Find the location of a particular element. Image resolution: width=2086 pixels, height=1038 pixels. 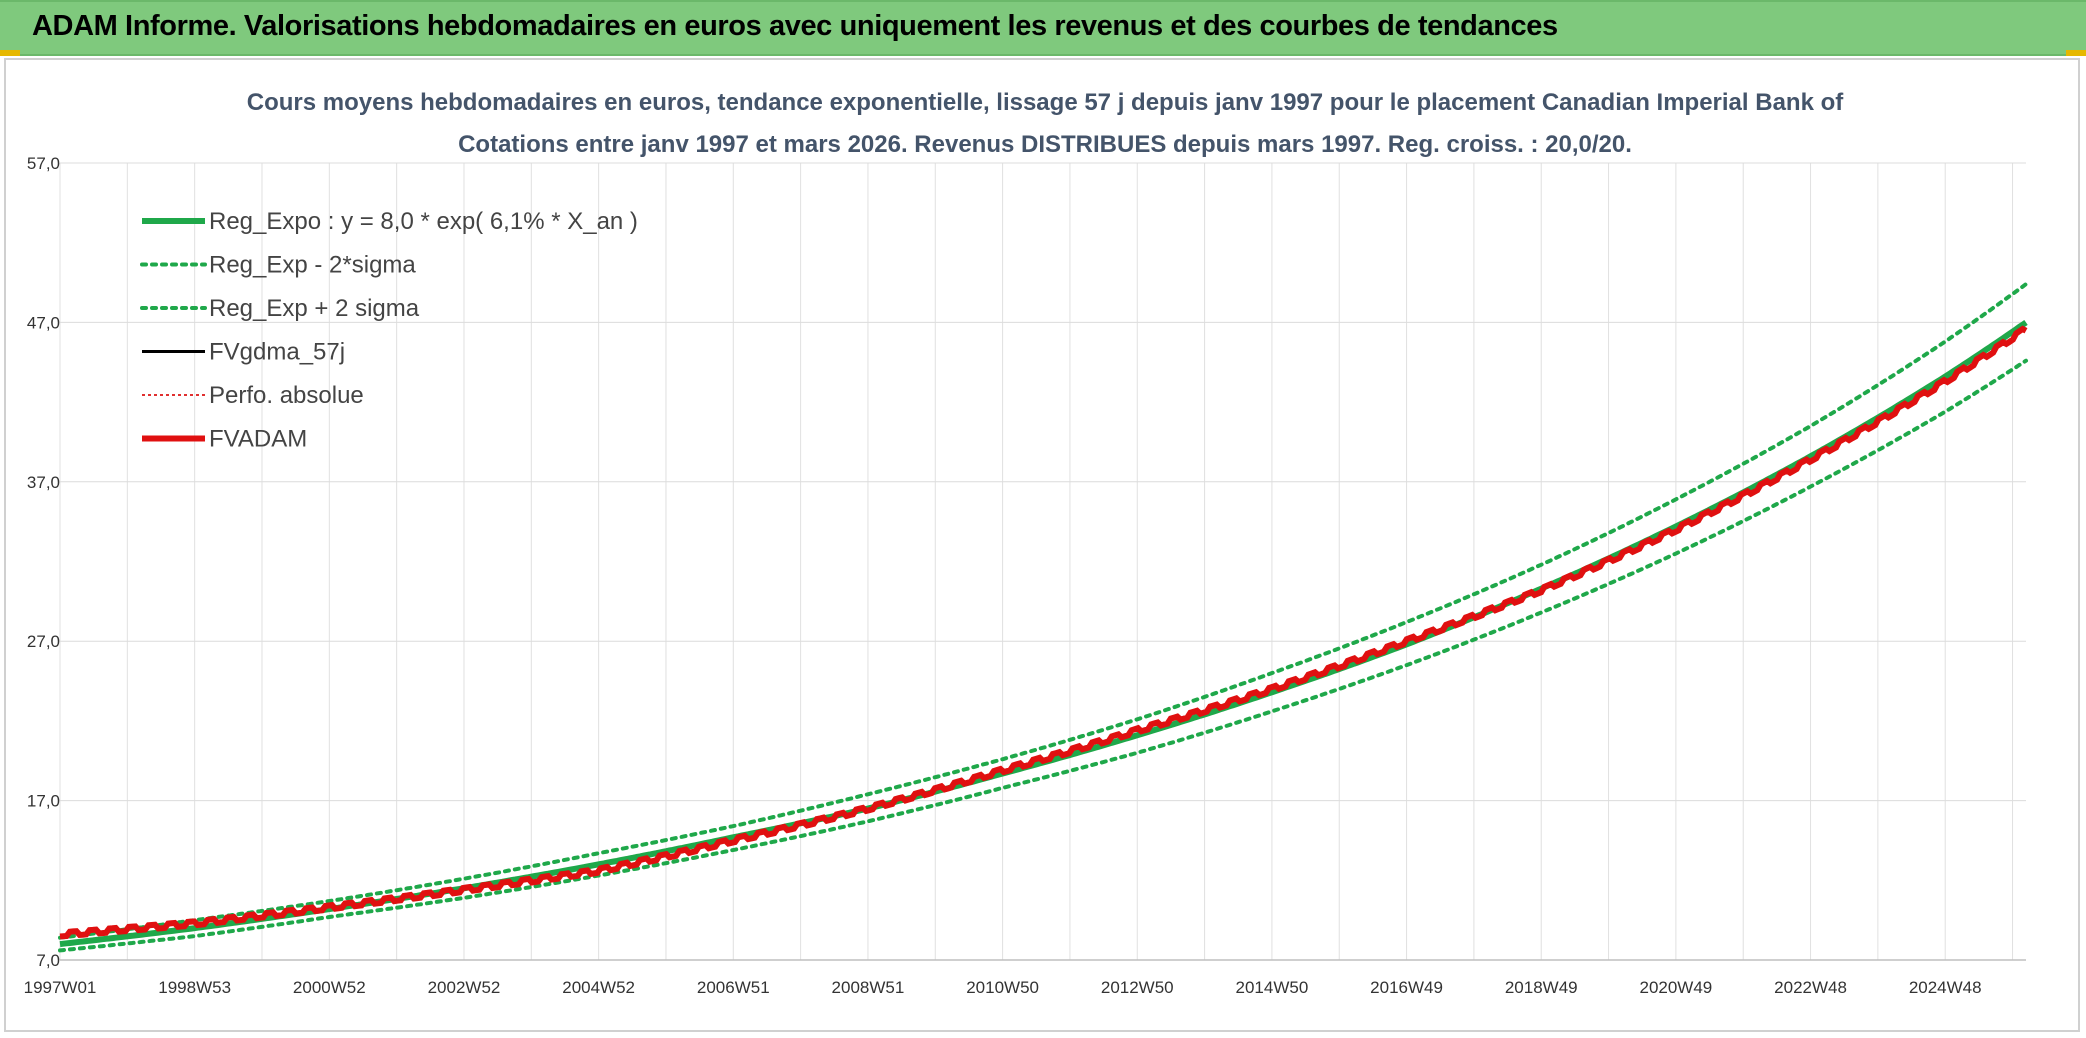

x-tick-label: 1998W53 is located at coordinates (194, 987).